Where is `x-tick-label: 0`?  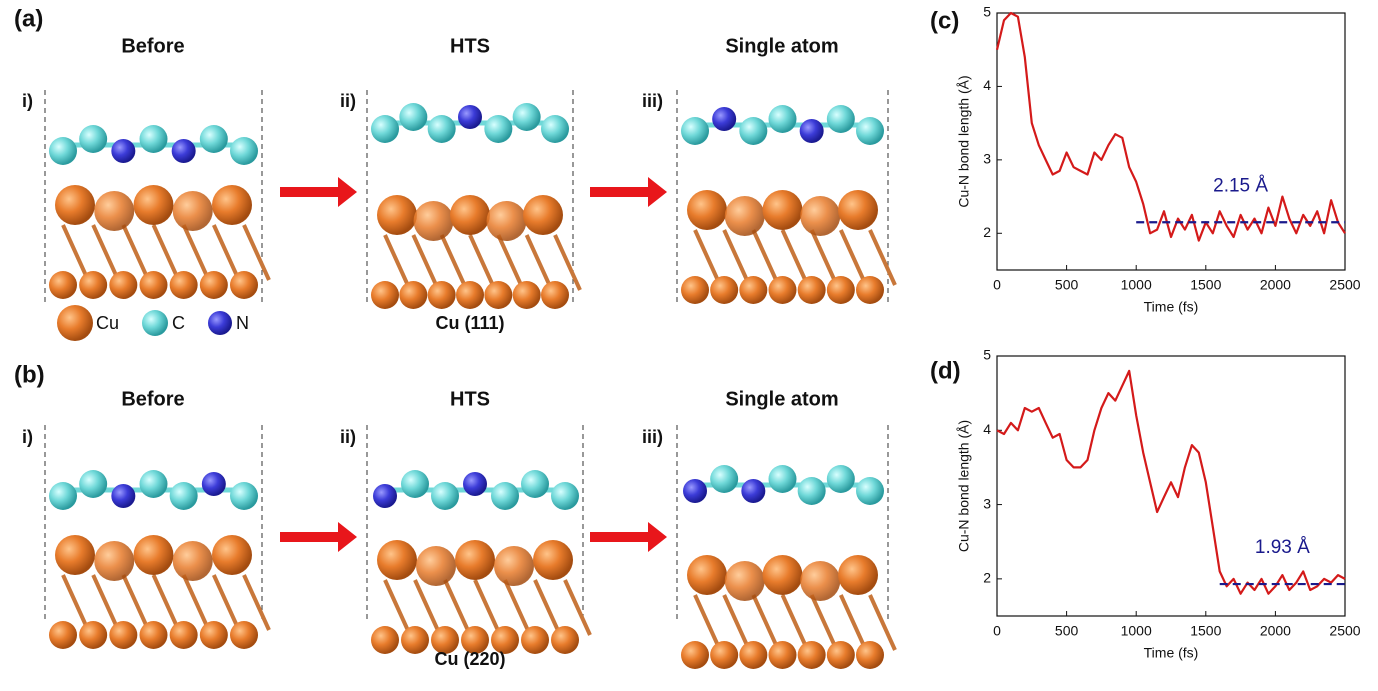
x-tick-label: 0 is located at coordinates (997, 631).